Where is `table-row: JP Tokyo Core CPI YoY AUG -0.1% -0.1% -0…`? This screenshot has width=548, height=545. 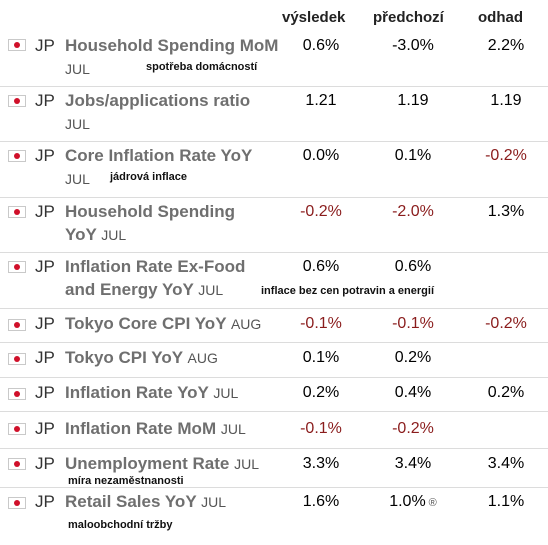 table-row: JP Tokyo Core CPI YoY AUG -0.1% -0.1% -0… is located at coordinates (274, 326).